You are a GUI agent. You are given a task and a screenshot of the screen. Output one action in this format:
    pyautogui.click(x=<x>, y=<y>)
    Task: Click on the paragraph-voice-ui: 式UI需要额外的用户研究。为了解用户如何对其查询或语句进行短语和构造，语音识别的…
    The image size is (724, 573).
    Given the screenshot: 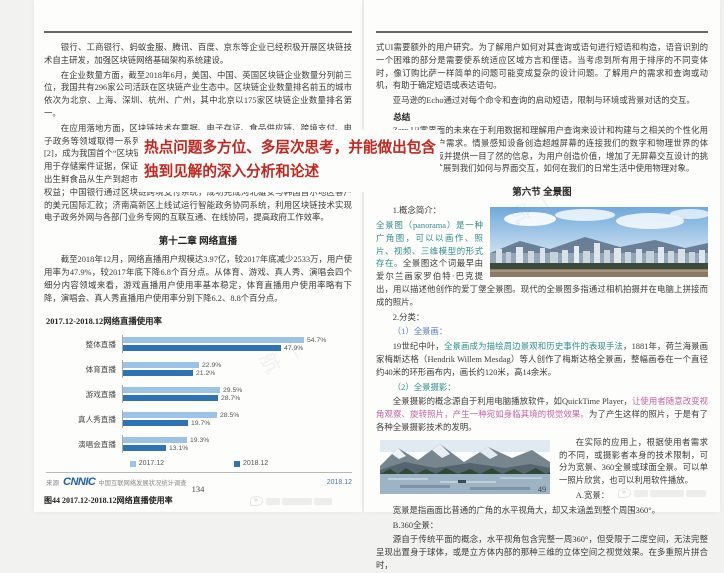 What is the action you would take?
    pyautogui.click(x=542, y=67)
    